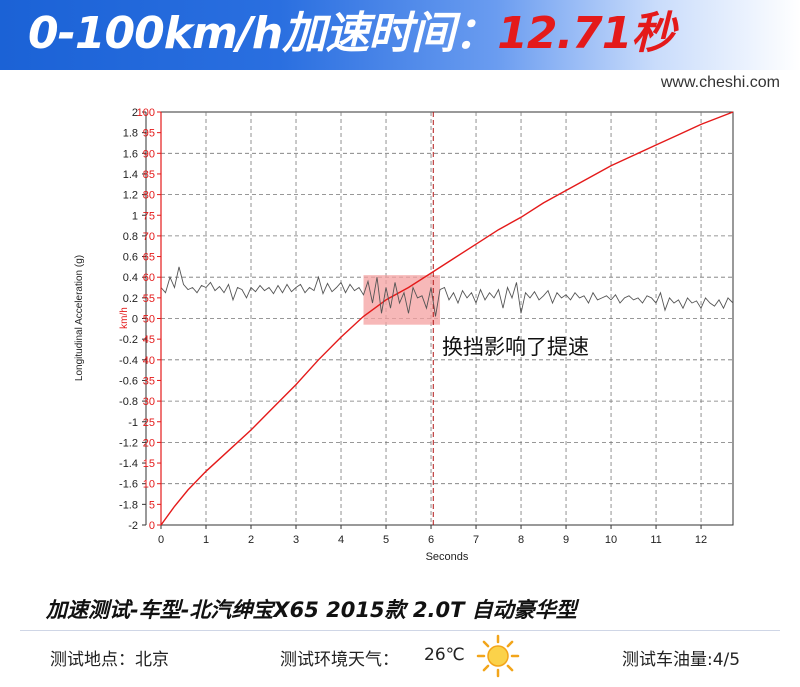 The height and width of the screenshot is (687, 800). Describe the element at coordinates (135, 216) in the screenshot. I see `left-tick-label: 1` at that location.